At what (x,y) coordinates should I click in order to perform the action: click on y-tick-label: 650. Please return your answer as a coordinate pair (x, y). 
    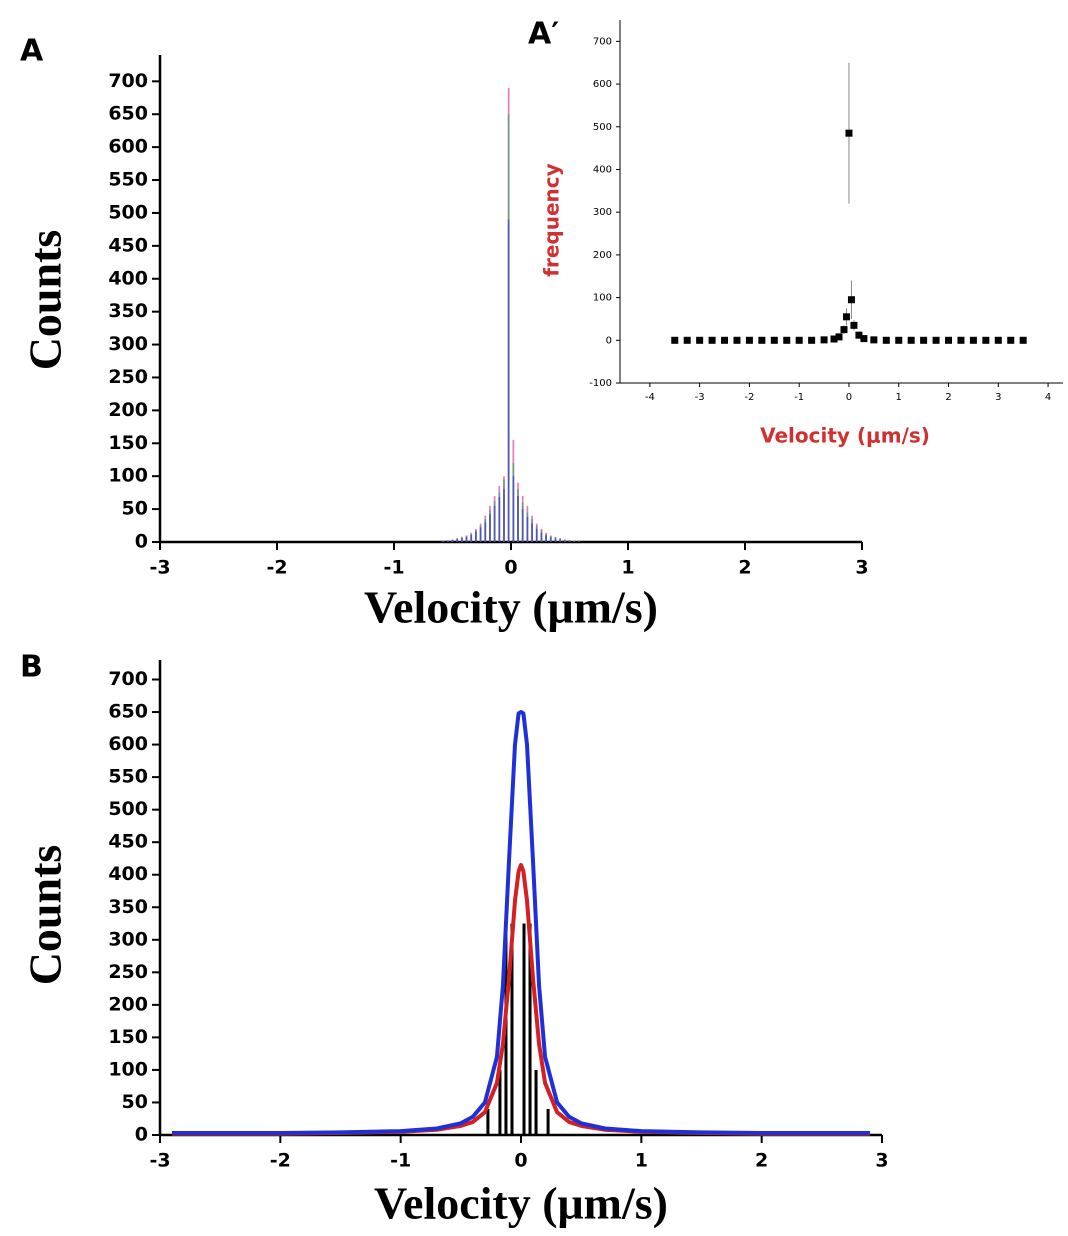
    Looking at the image, I should click on (128, 114).